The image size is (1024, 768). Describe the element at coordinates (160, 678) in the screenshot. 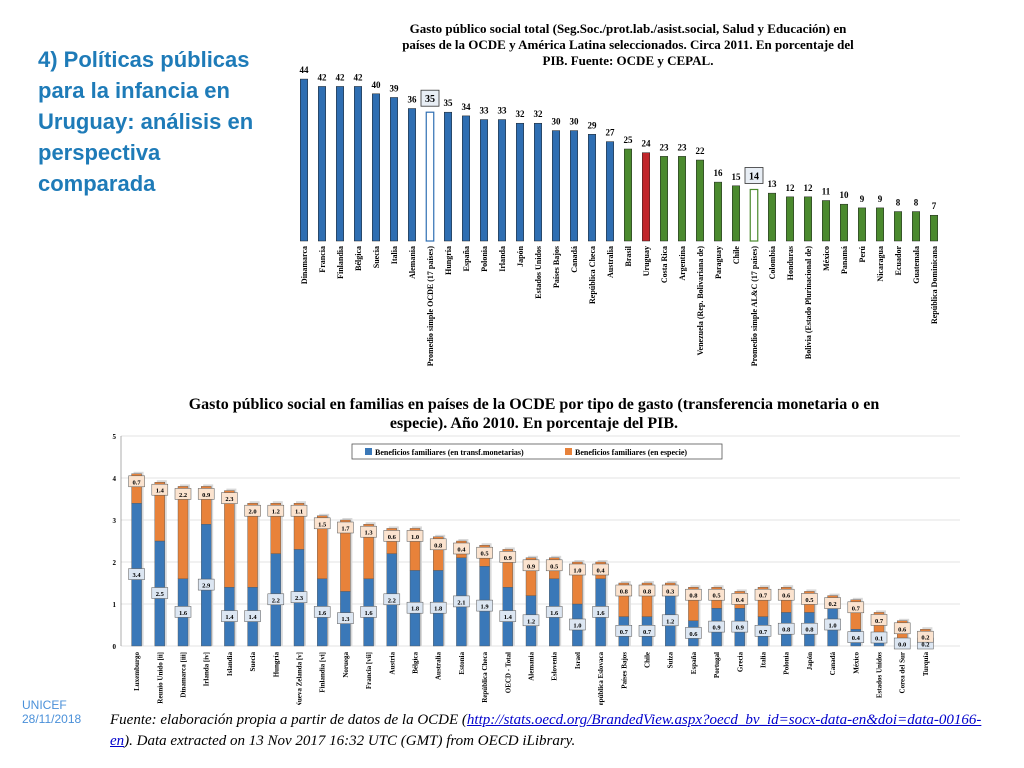

I see `chart2-category-label: Reunio Unido [ii]` at that location.